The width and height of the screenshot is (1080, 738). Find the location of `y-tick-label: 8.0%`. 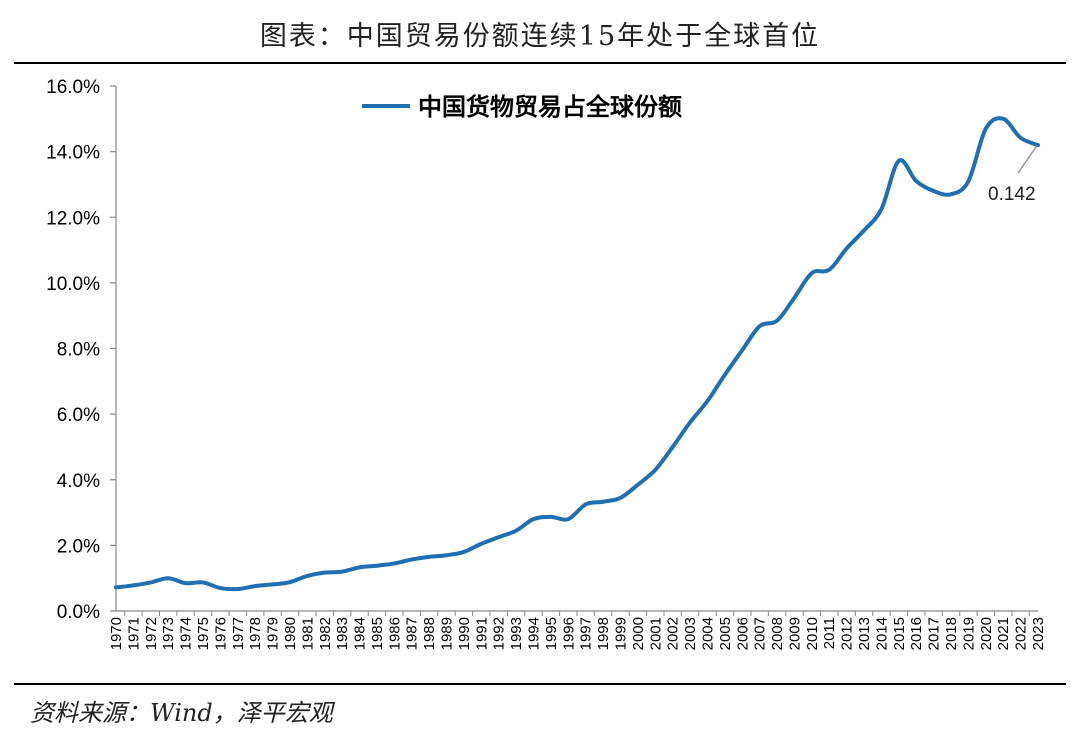

y-tick-label: 8.0% is located at coordinates (78, 350).